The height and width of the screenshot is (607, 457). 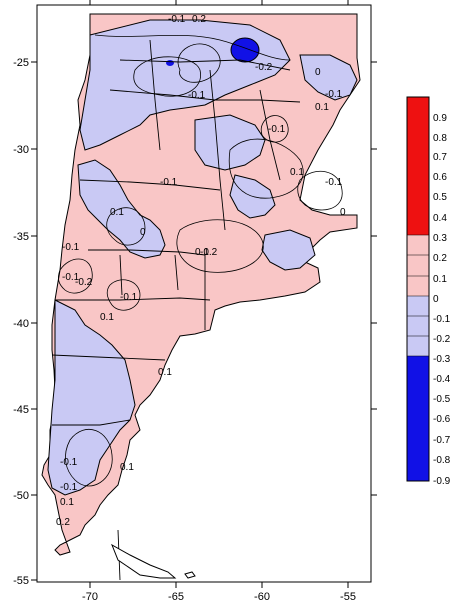 I want to click on y-tick-label: -30, so click(x=21, y=150).